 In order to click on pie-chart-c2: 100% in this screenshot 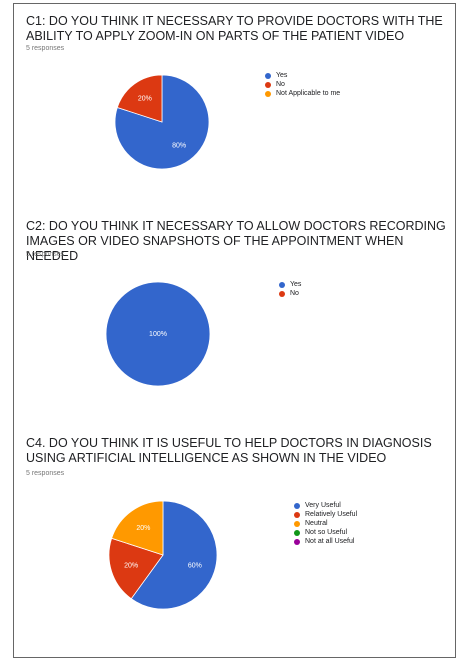, I will do `click(158, 334)`.